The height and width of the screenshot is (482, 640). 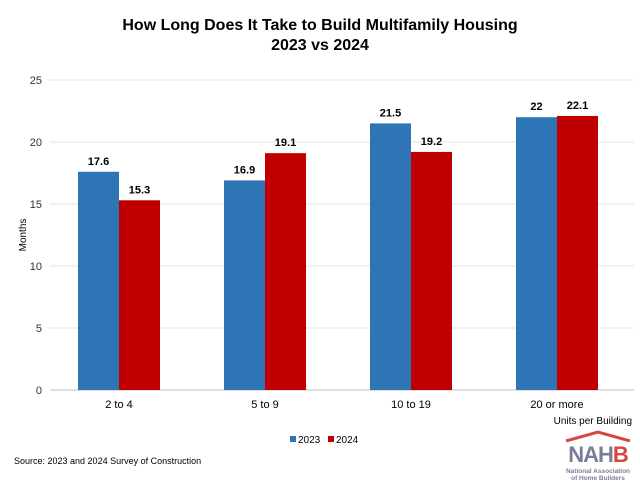 I want to click on data-label: 19.1, so click(x=285, y=143).